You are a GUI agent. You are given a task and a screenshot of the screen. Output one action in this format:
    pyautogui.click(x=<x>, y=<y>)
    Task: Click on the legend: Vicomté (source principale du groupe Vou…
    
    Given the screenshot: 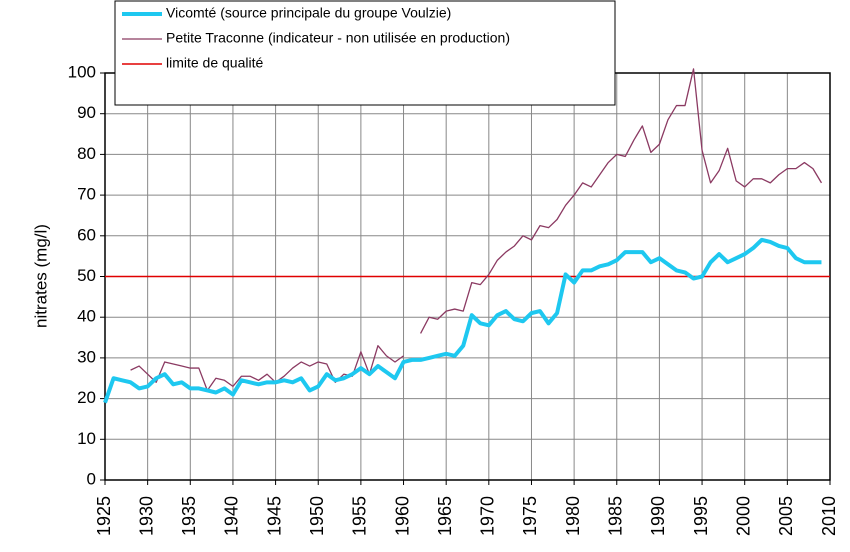 What is the action you would take?
    pyautogui.click(x=365, y=53)
    